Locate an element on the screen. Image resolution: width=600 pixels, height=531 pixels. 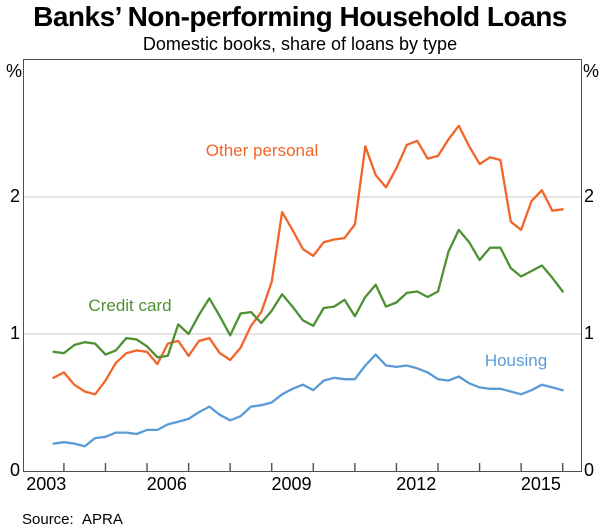
source-value: APRA is located at coordinates (102, 519).